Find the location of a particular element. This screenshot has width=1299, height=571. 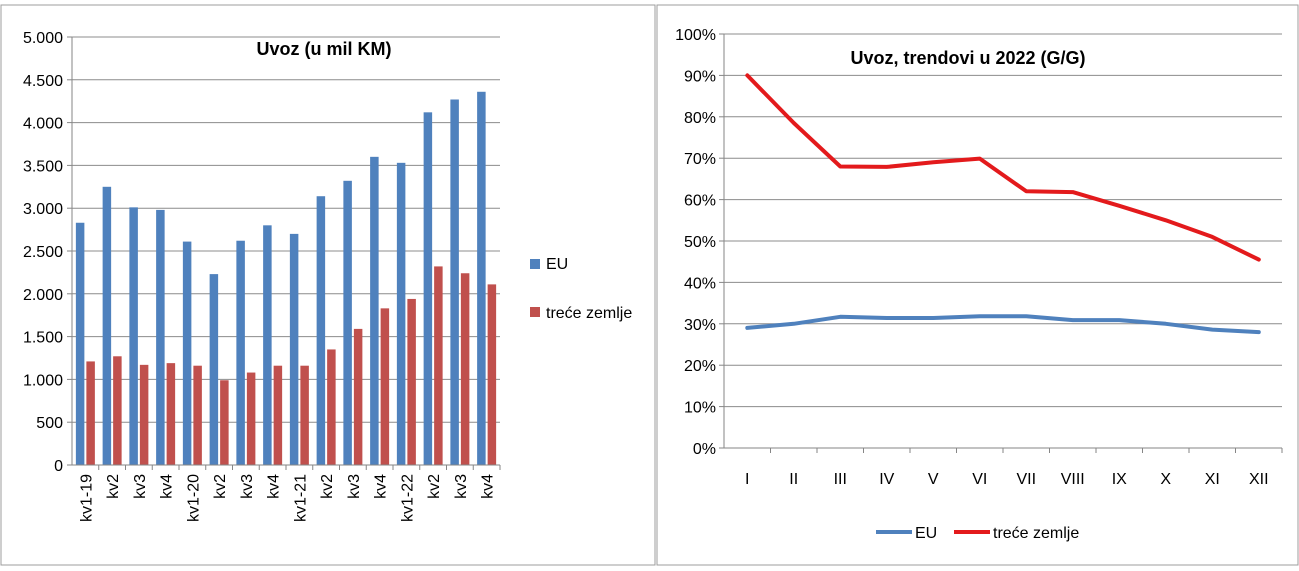

chart1-y-tick-label: 2.000 is located at coordinates (43, 295).